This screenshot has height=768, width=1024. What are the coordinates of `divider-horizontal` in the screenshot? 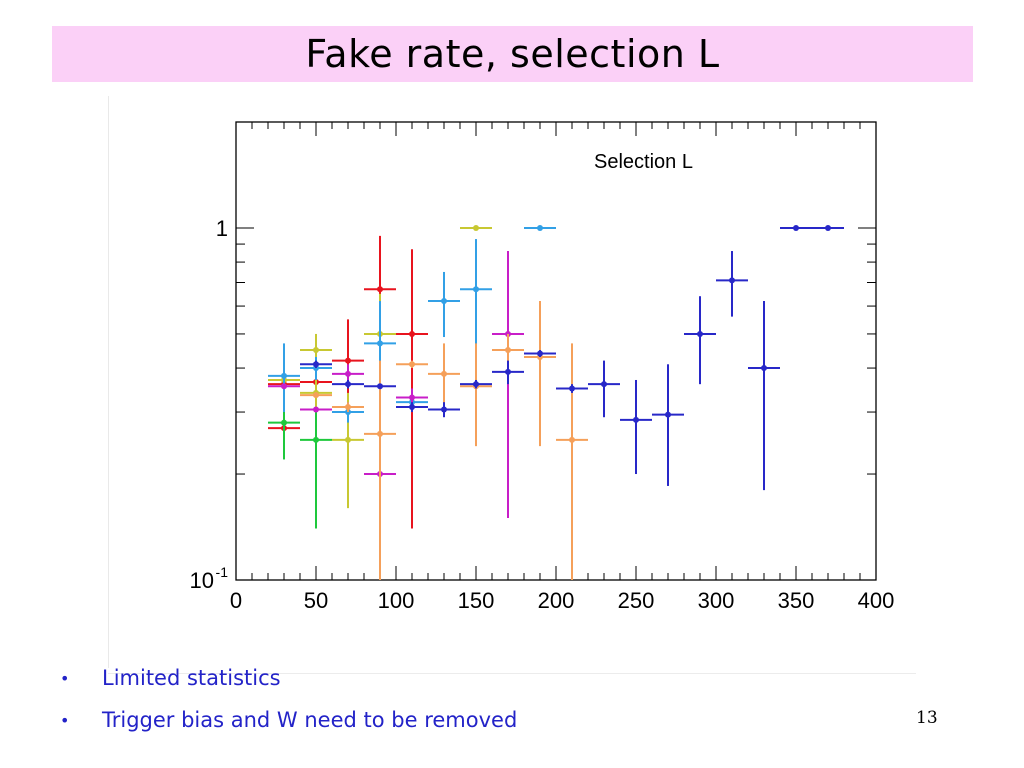 It's located at (512, 673).